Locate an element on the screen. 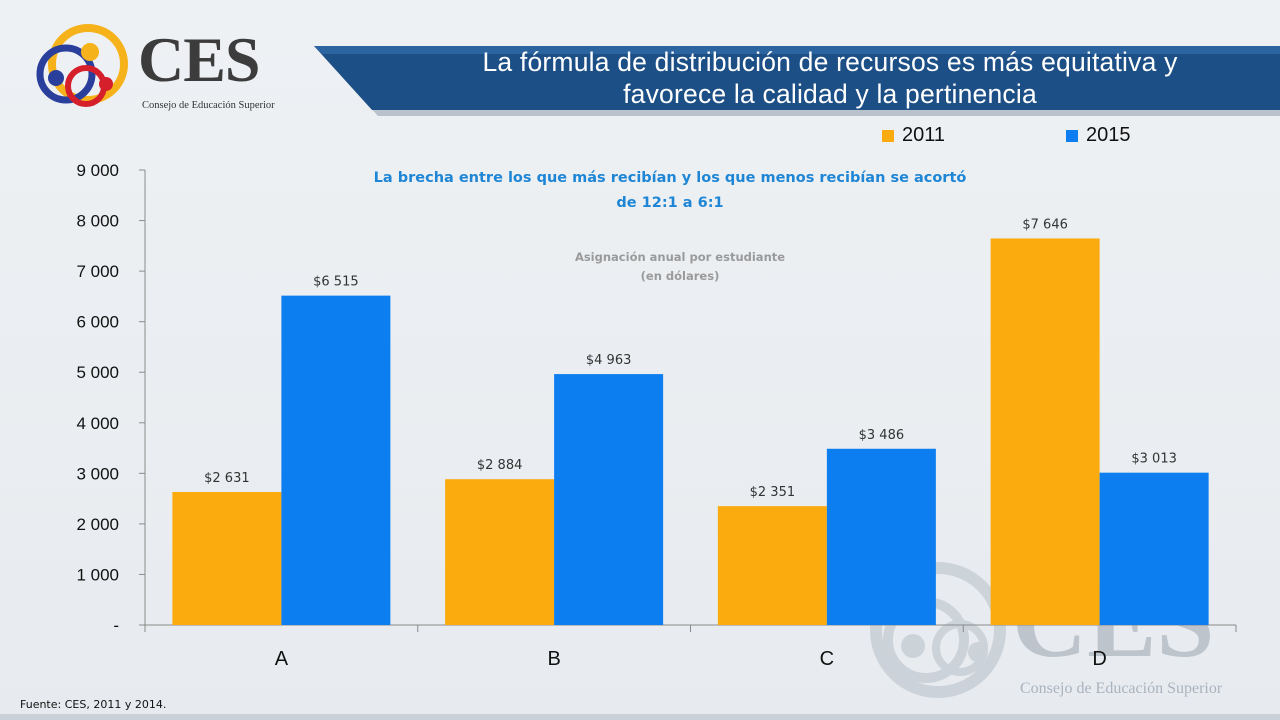  bar-2011-A is located at coordinates (227, 558).